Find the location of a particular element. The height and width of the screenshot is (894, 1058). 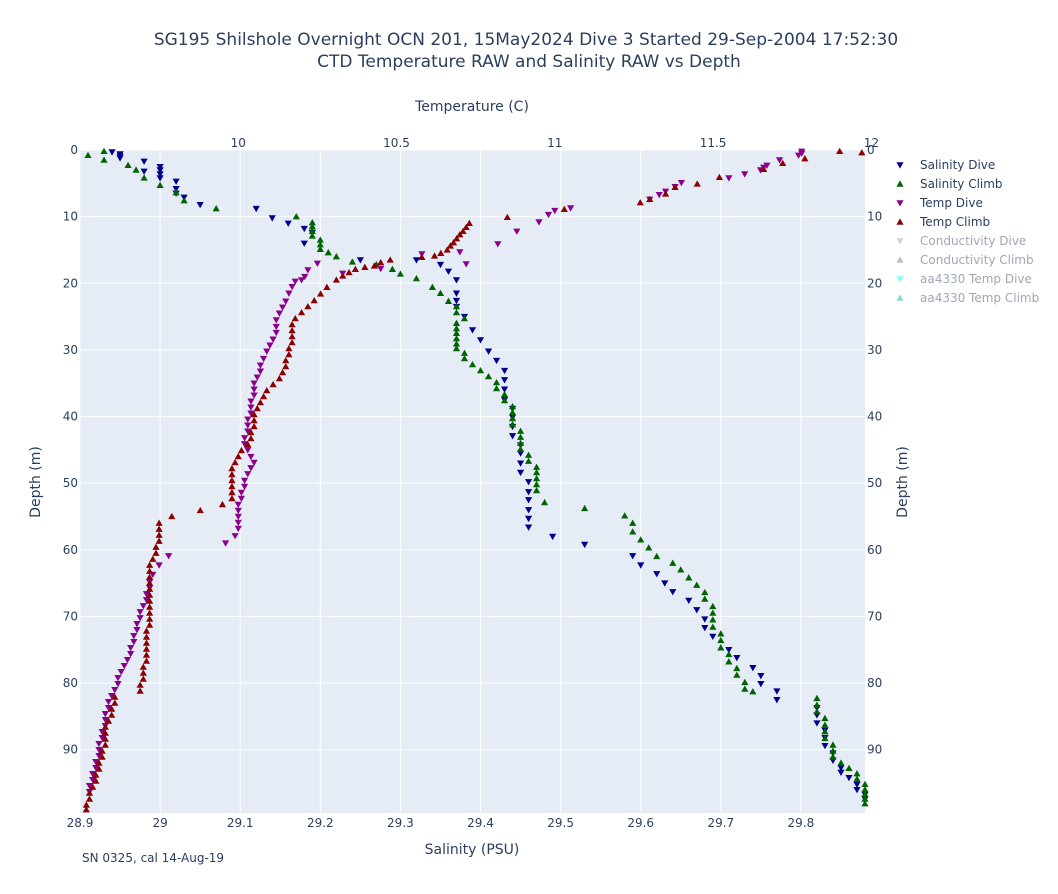

temp-climb-legend-label: Temp Climb is located at coordinates (954, 222).